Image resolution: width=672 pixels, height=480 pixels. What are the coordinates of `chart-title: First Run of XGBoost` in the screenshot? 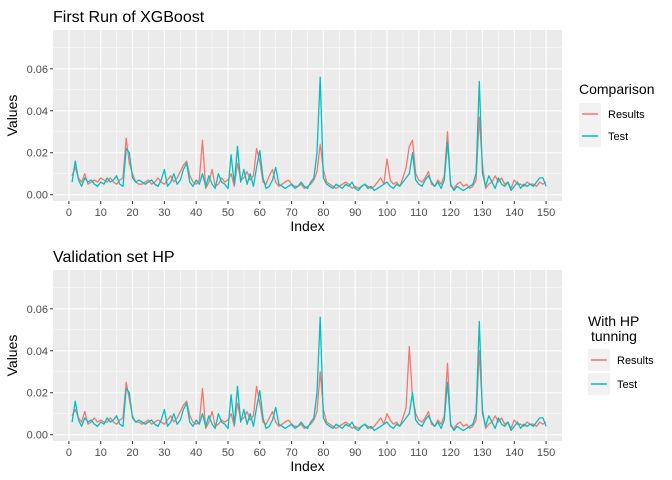 It's located at (129, 17).